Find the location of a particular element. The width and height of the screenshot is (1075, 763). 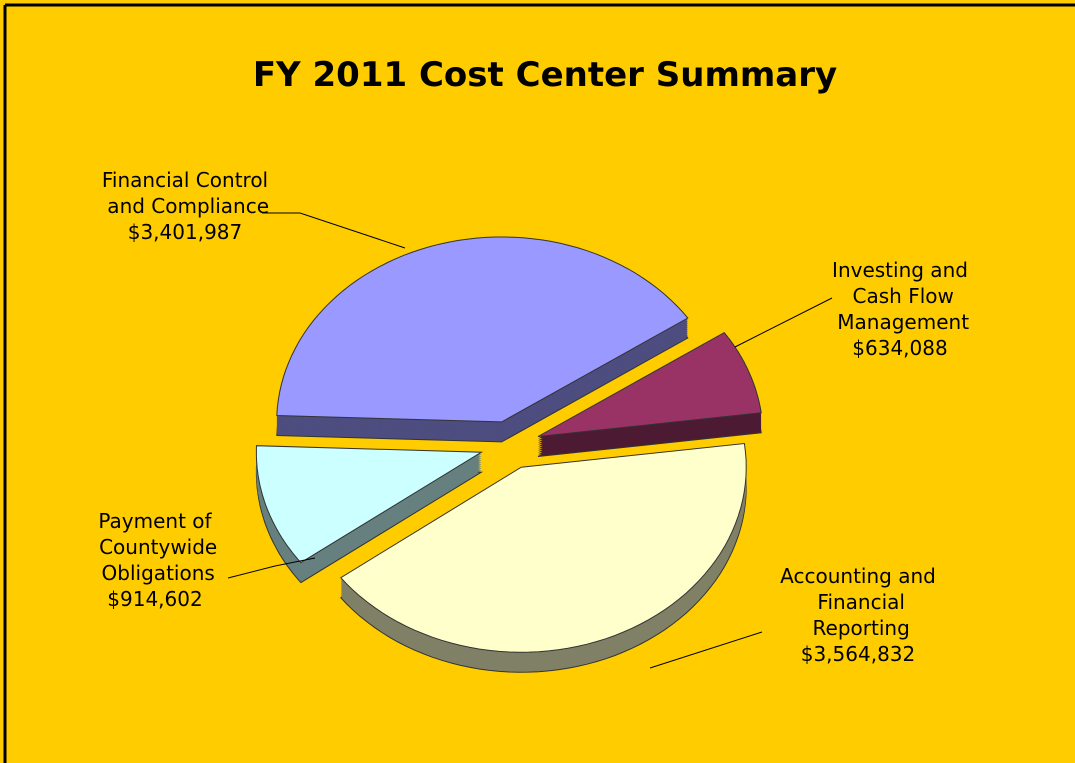

slice-label-line: Obligations is located at coordinates (155, 573).